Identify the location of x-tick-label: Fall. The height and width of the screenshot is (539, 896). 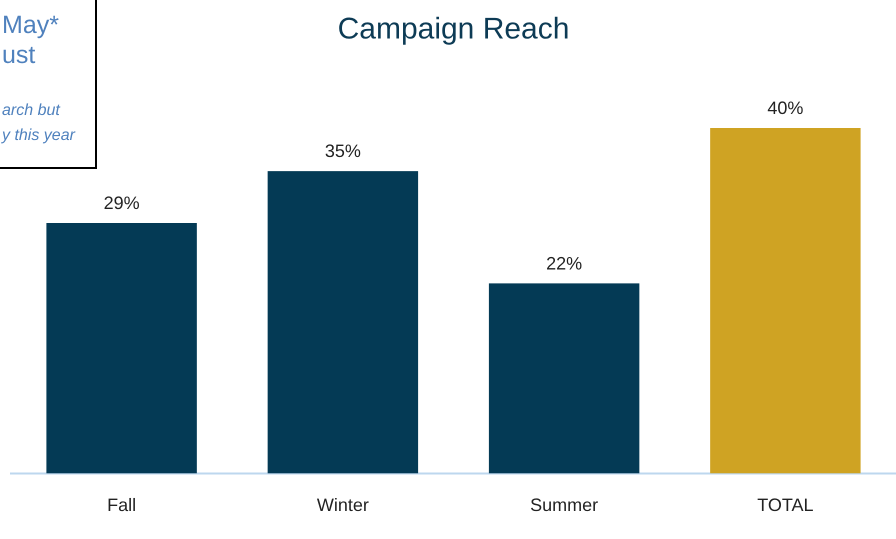
(121, 505).